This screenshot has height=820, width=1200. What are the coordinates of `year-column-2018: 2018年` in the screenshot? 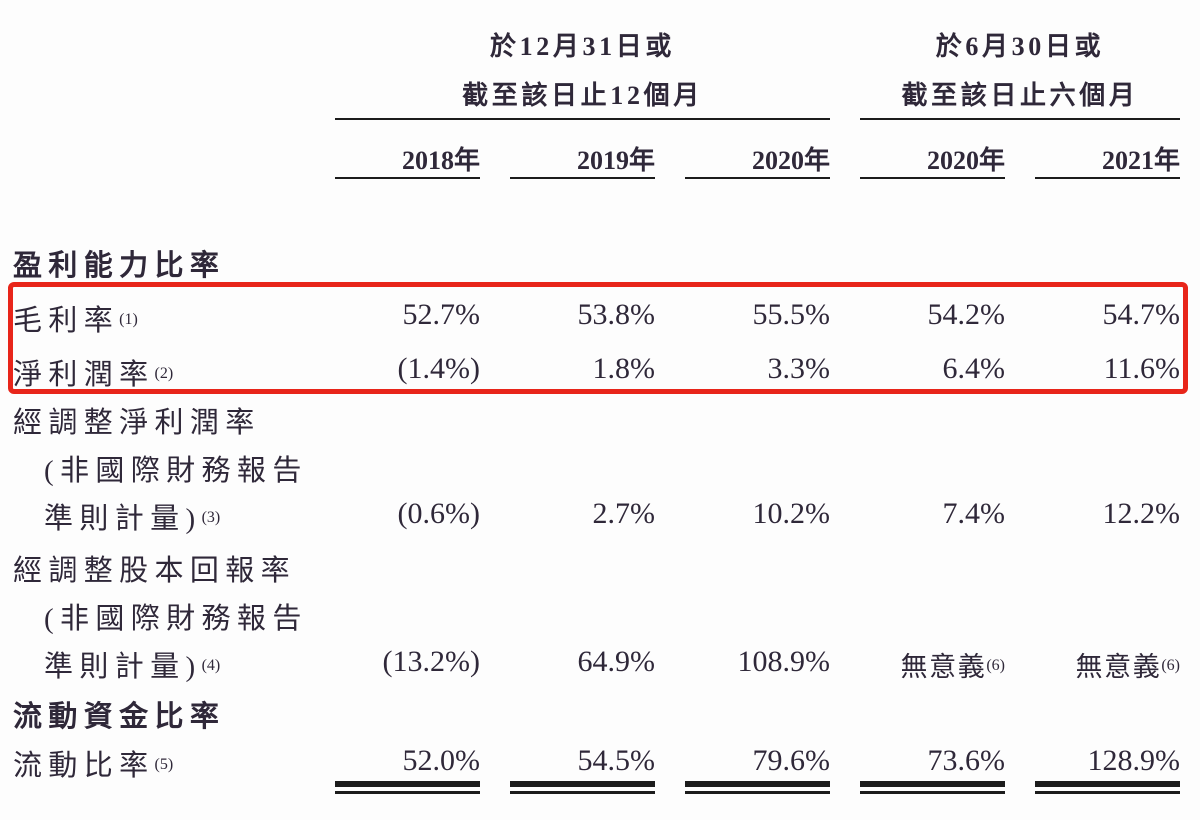 It's located at (440, 160).